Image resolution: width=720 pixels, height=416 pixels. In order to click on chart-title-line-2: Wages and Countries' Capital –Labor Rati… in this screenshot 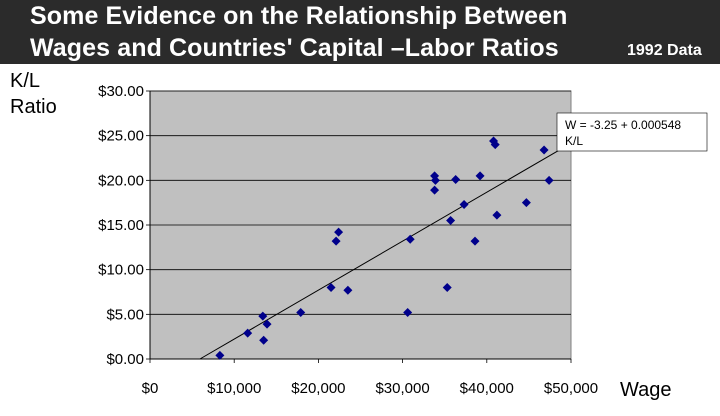, I will do `click(294, 48)`.